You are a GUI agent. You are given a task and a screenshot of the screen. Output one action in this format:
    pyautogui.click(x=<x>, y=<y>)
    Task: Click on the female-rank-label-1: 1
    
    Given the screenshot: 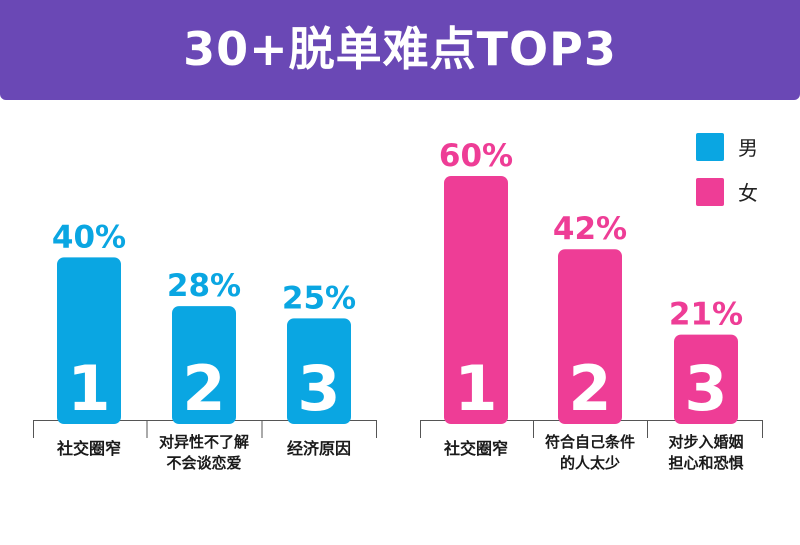 What is the action you would take?
    pyautogui.click(x=475, y=388)
    